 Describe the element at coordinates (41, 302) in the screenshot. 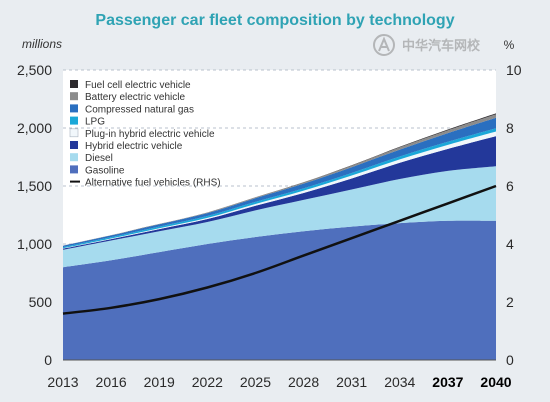

I see `y-tick-label: 500` at that location.